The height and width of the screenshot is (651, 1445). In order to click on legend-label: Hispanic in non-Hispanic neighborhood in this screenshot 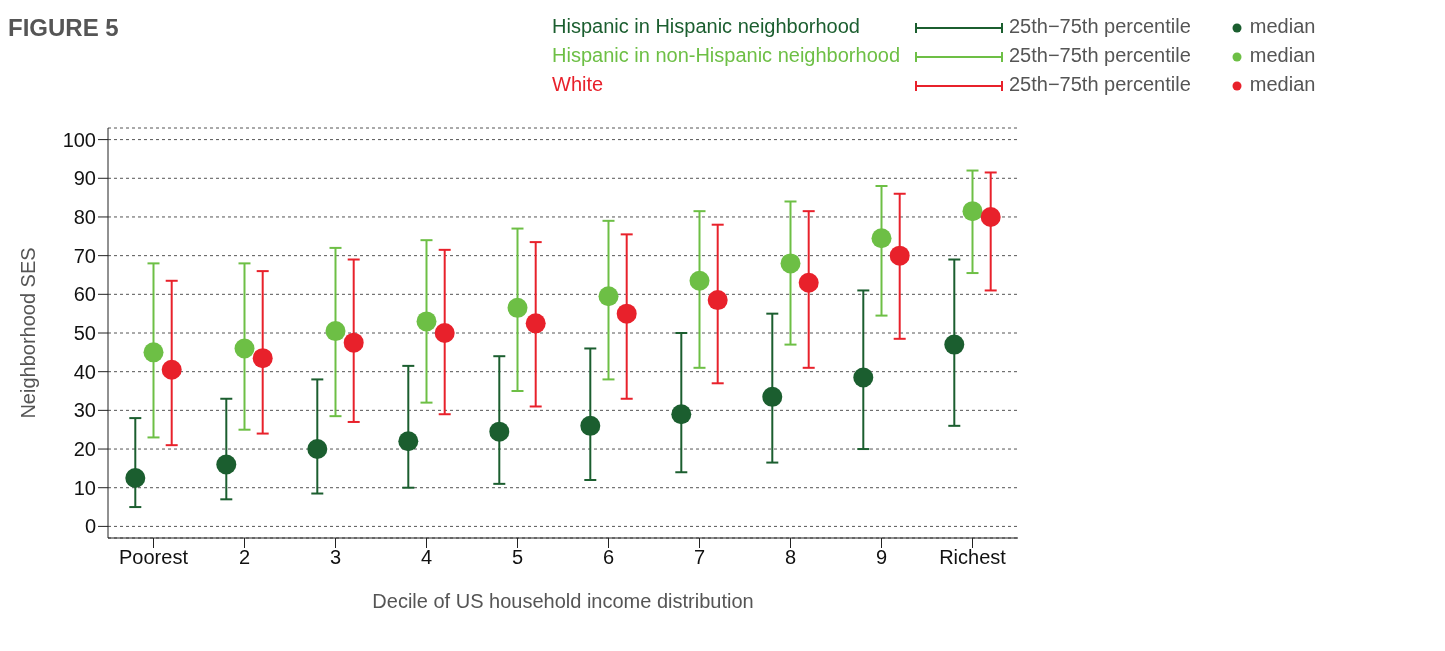, I will do `click(726, 55)`.